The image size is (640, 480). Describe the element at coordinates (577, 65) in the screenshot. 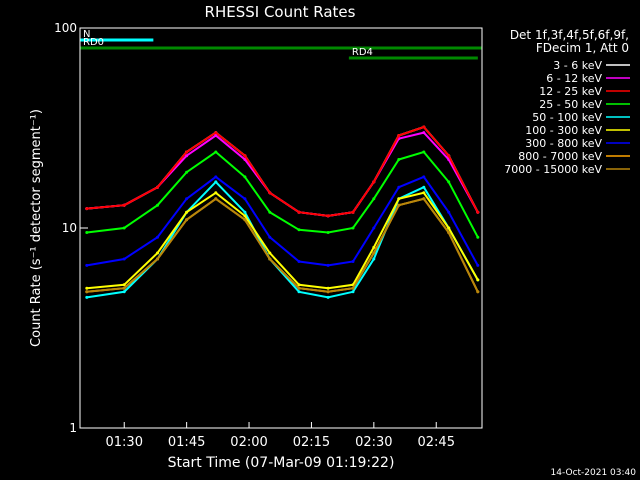

I see `legend-item-label: 3 - 6 keV` at that location.